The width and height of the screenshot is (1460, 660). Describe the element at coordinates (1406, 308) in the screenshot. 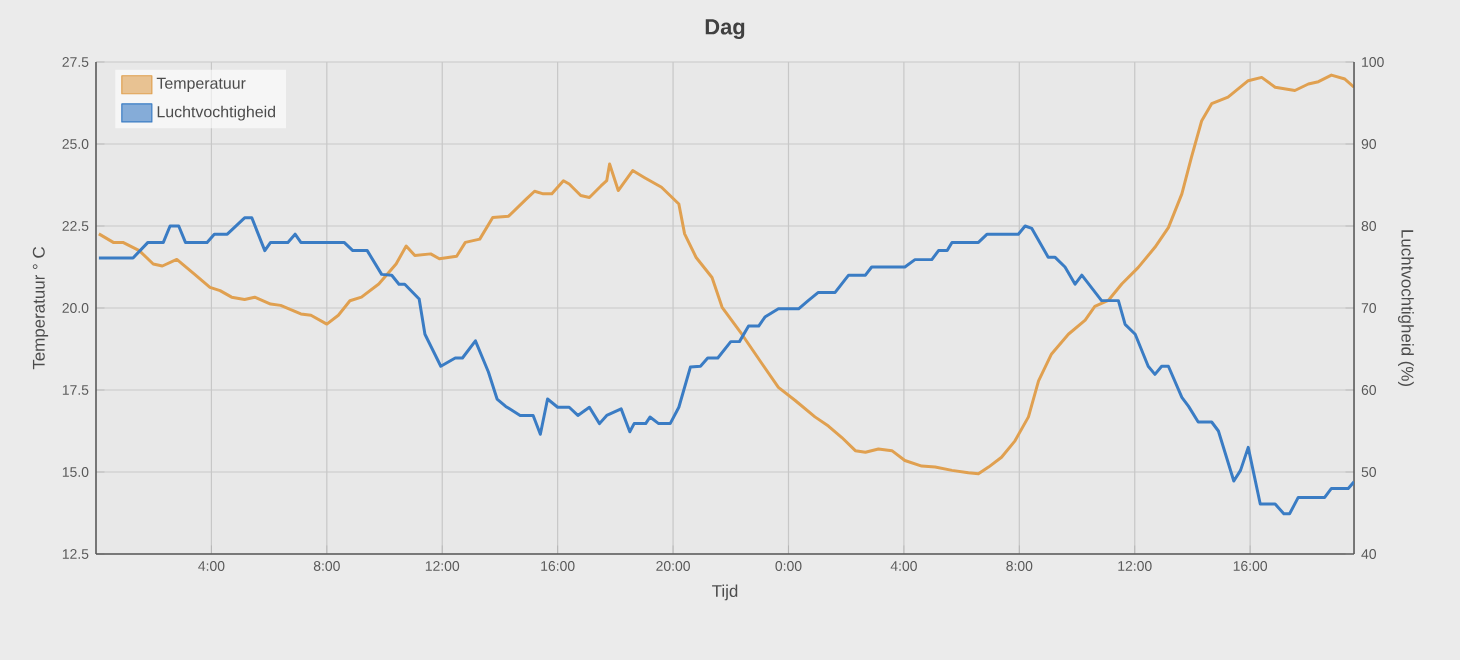

I see `y2-axis-title: Luchtvochtigheid (%)` at that location.